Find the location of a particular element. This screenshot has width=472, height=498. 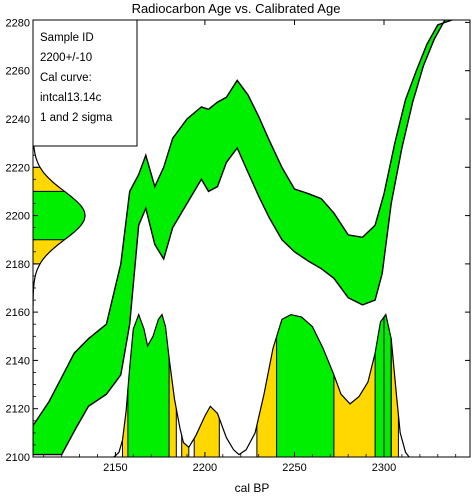

info-box-frame is located at coordinates (85, 83).